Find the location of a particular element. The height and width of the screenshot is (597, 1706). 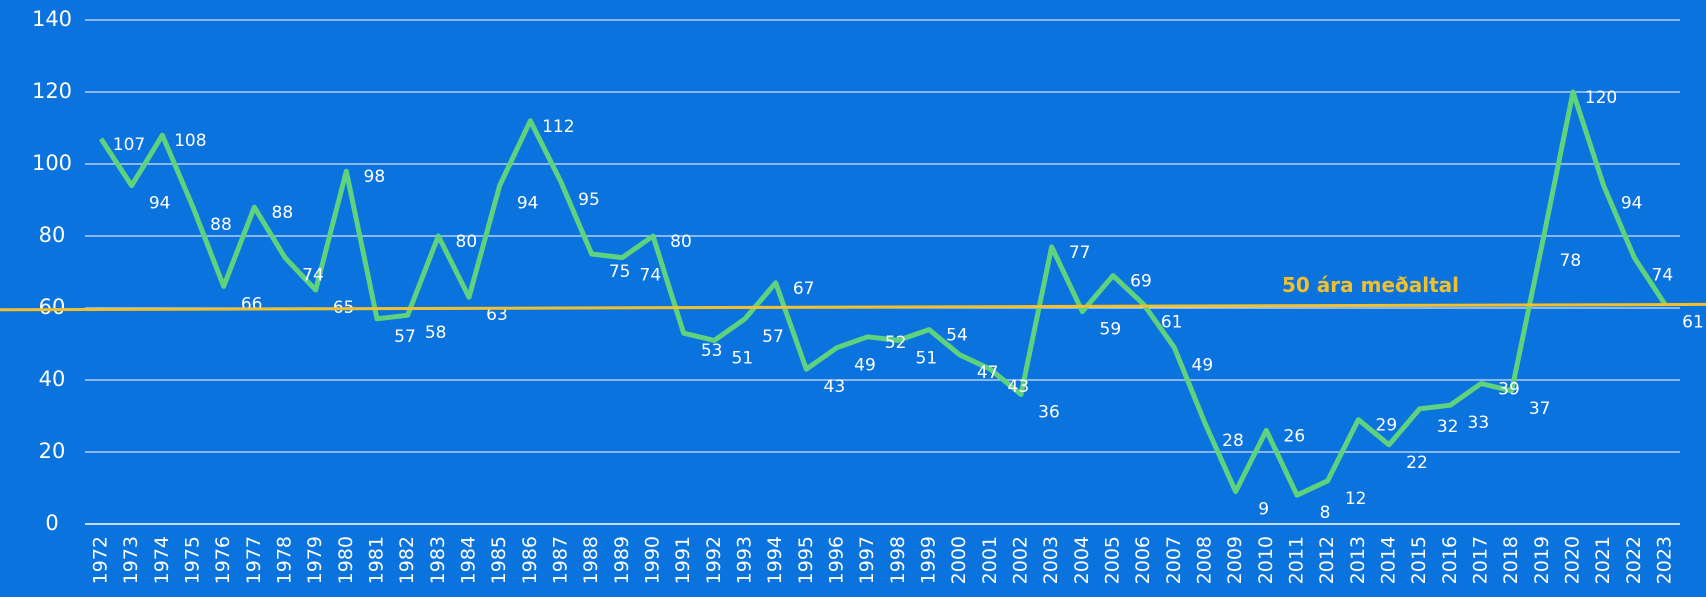

data-label: 28 is located at coordinates (1233, 441).